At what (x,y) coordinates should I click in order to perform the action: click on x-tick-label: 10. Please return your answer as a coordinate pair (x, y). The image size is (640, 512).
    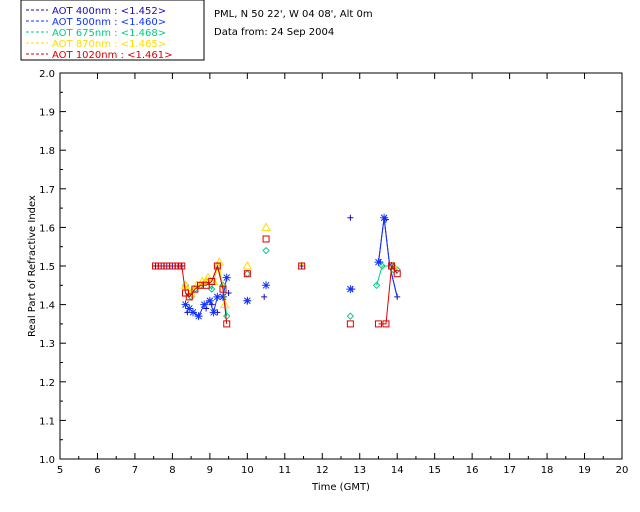
    Looking at the image, I should click on (247, 470).